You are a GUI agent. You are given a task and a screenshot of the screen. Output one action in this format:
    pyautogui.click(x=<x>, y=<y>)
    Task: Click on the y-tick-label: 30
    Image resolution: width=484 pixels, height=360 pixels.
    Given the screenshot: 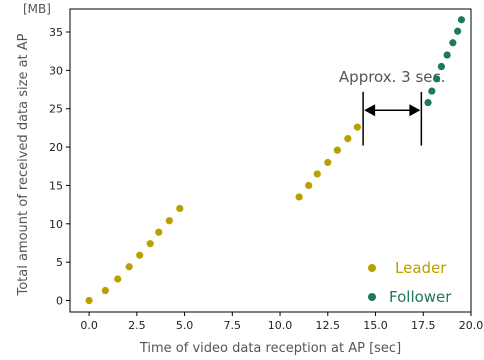 What is the action you would take?
    pyautogui.click(x=56, y=70)
    